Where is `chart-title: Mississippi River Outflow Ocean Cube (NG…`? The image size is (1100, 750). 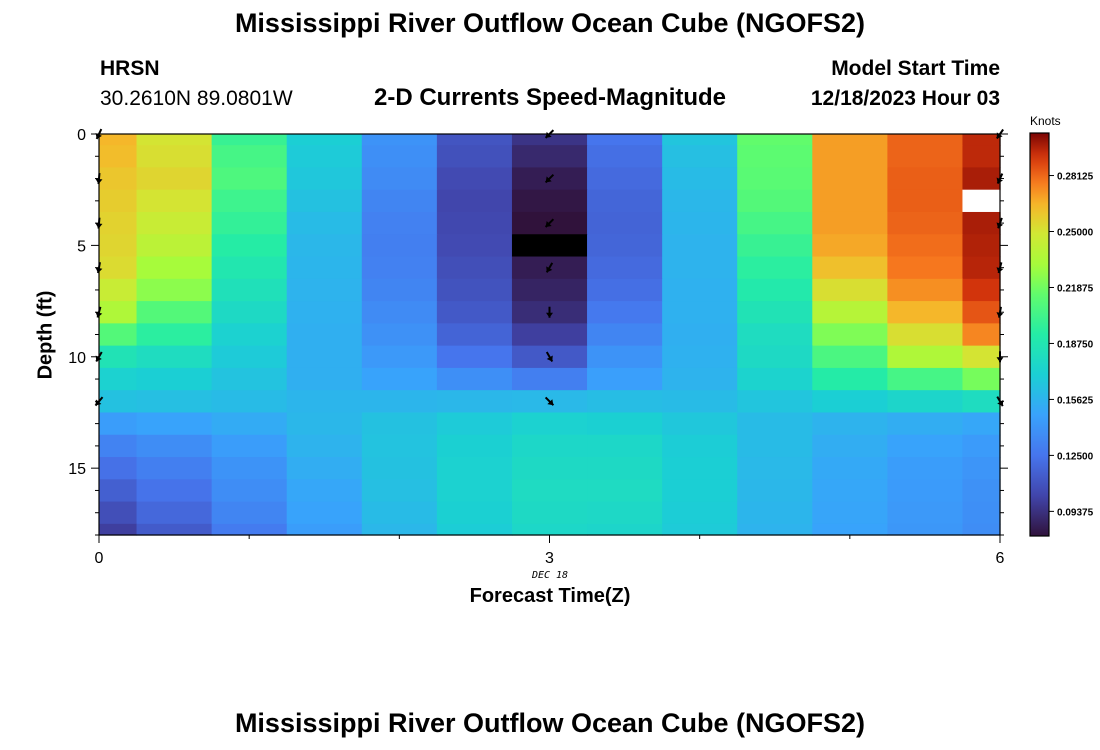 chart-title: Mississippi River Outflow Ocean Cube (NG… is located at coordinates (550, 23).